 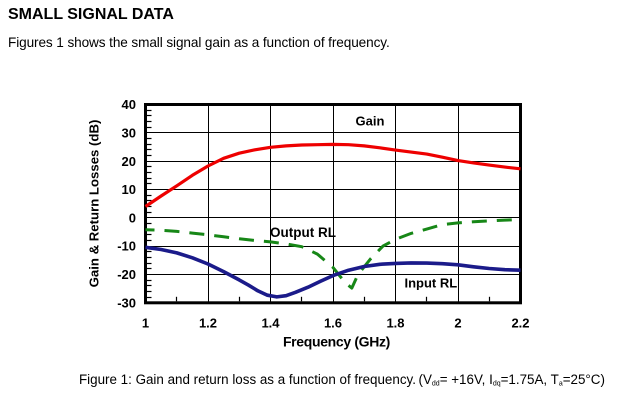 What do you see at coordinates (336, 341) in the screenshot?
I see `svg-text: Frequency (GHz)` at bounding box center [336, 341].